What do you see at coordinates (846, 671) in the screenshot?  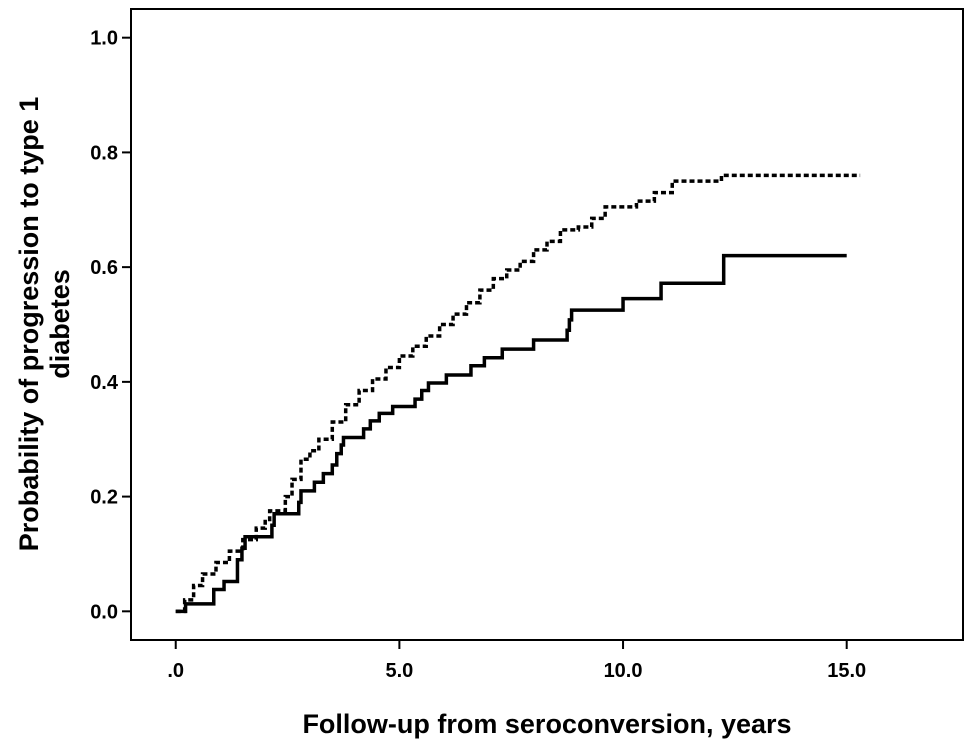 I see `x-tick-label: 15.0` at bounding box center [846, 671].